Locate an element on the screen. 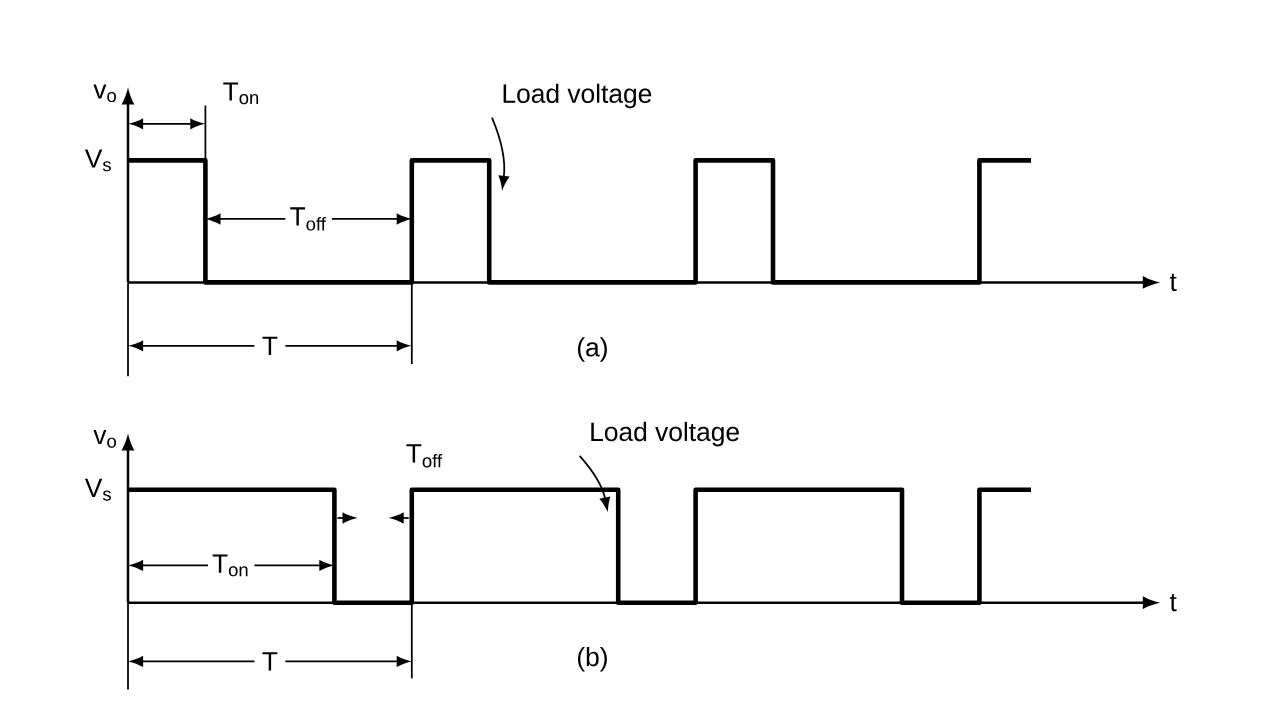 The width and height of the screenshot is (1280, 721). text: T$_{off}$ is located at coordinates (424, 456).